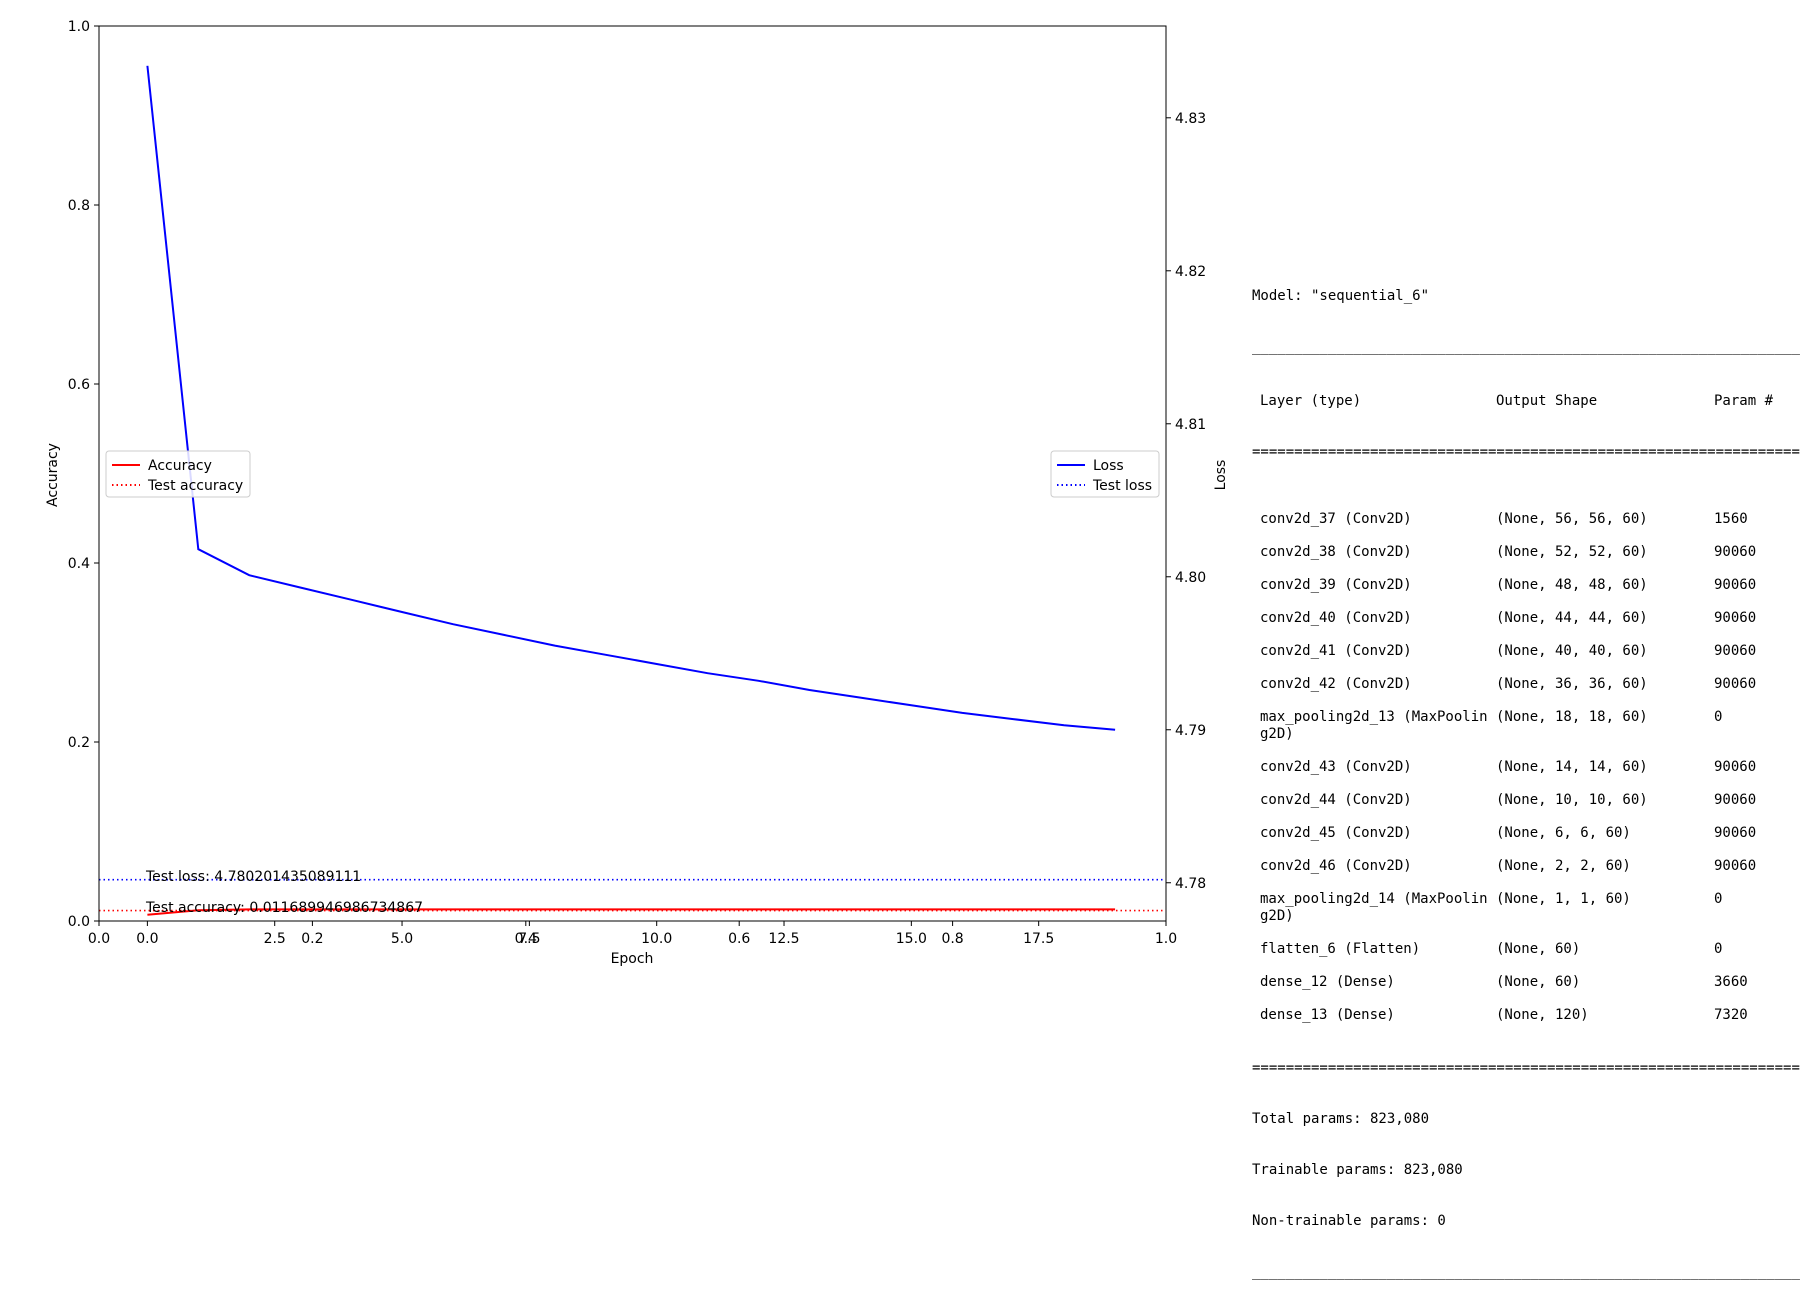  Describe the element at coordinates (1341, 1119) in the screenshot. I see `total-params: Total params: 823,080` at that location.